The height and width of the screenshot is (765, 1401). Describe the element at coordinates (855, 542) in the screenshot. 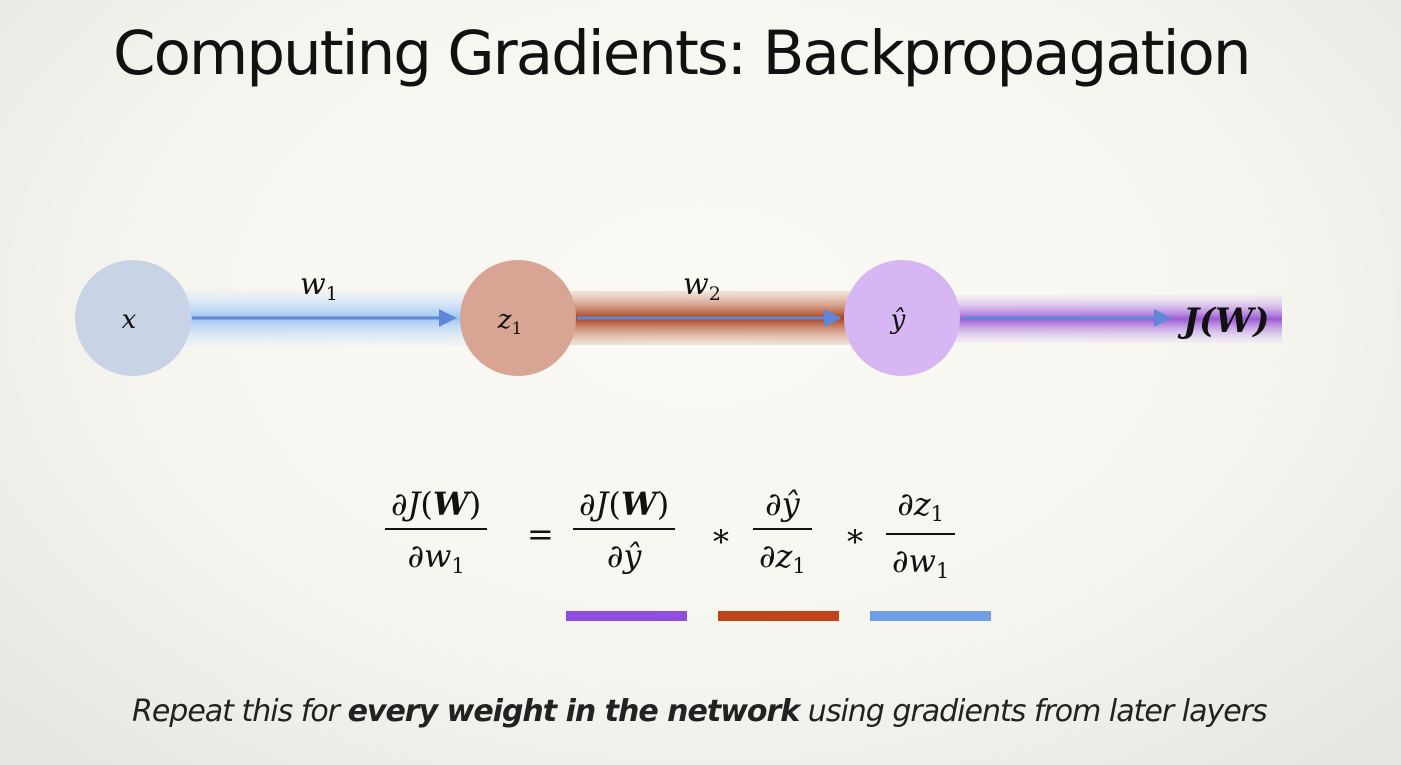

I see `times-sign-2: *` at that location.